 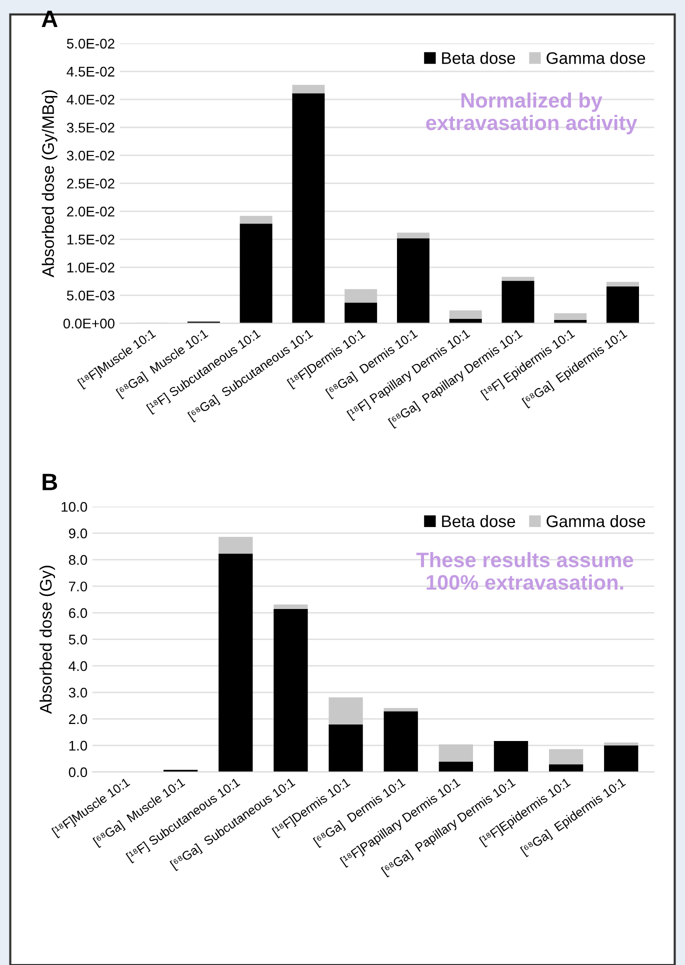 What do you see at coordinates (90, 239) in the screenshot?
I see `y-tick-label: 1.5E-02` at bounding box center [90, 239].